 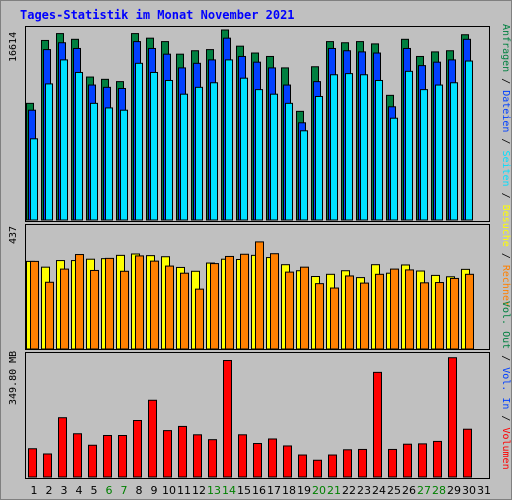 I want to click on x-tick-label: 13, so click(x=214, y=490).